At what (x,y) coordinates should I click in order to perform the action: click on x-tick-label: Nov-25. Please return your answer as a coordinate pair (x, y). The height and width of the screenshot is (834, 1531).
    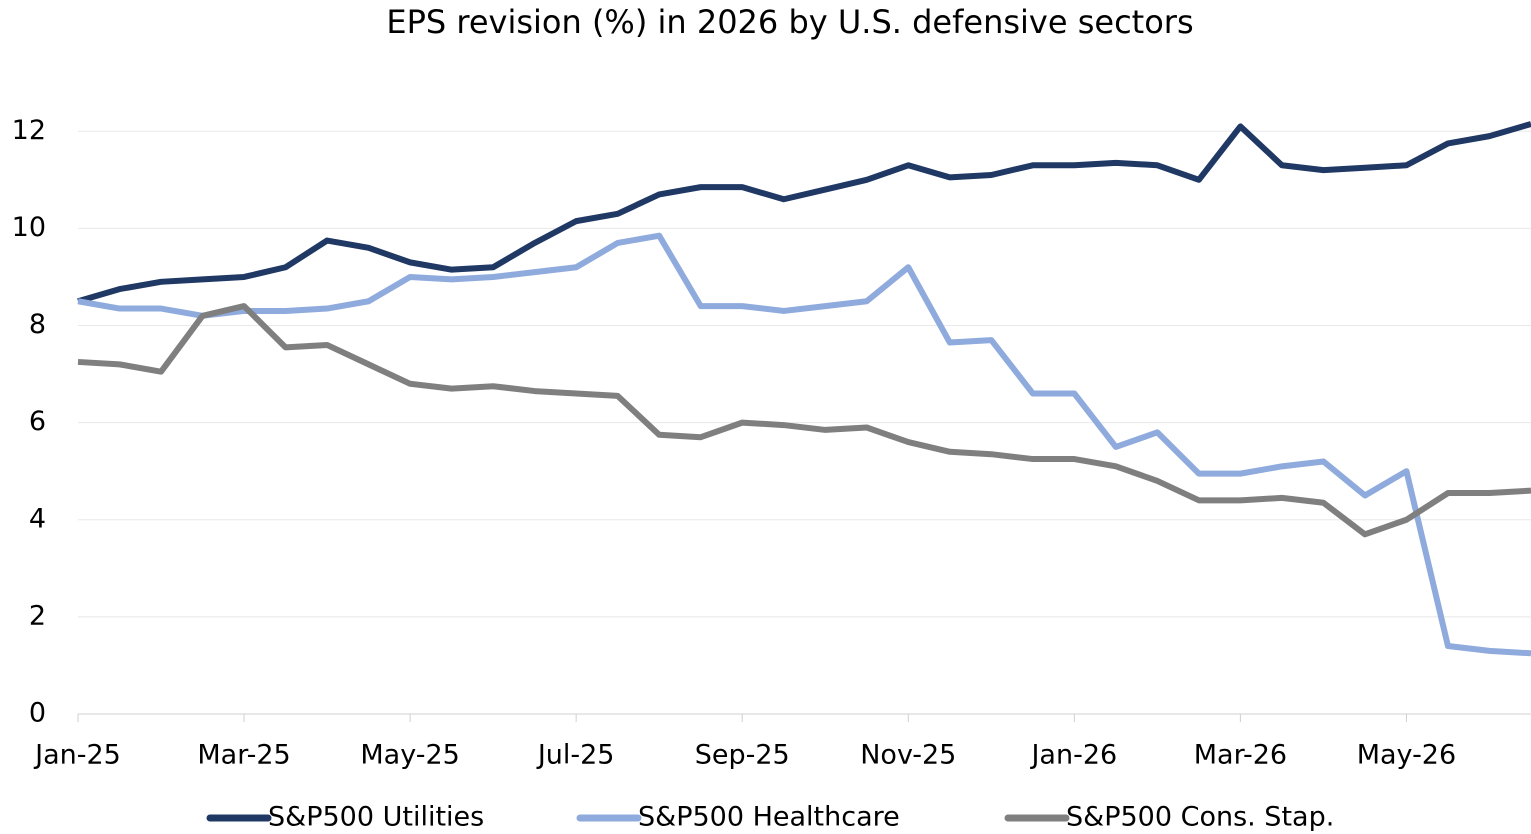
    Looking at the image, I should click on (908, 755).